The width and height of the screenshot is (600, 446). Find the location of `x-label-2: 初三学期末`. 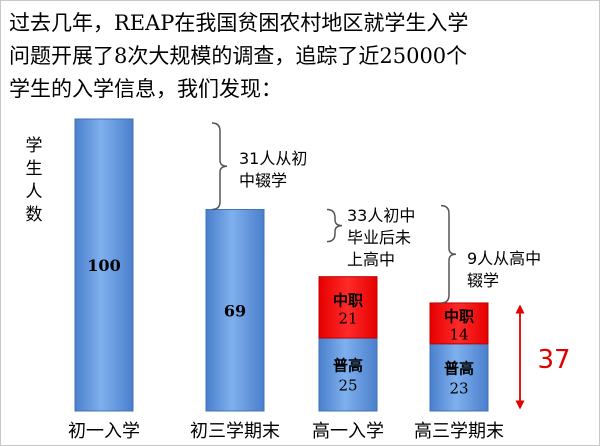

x-label-2: 初三学期末 is located at coordinates (235, 431).